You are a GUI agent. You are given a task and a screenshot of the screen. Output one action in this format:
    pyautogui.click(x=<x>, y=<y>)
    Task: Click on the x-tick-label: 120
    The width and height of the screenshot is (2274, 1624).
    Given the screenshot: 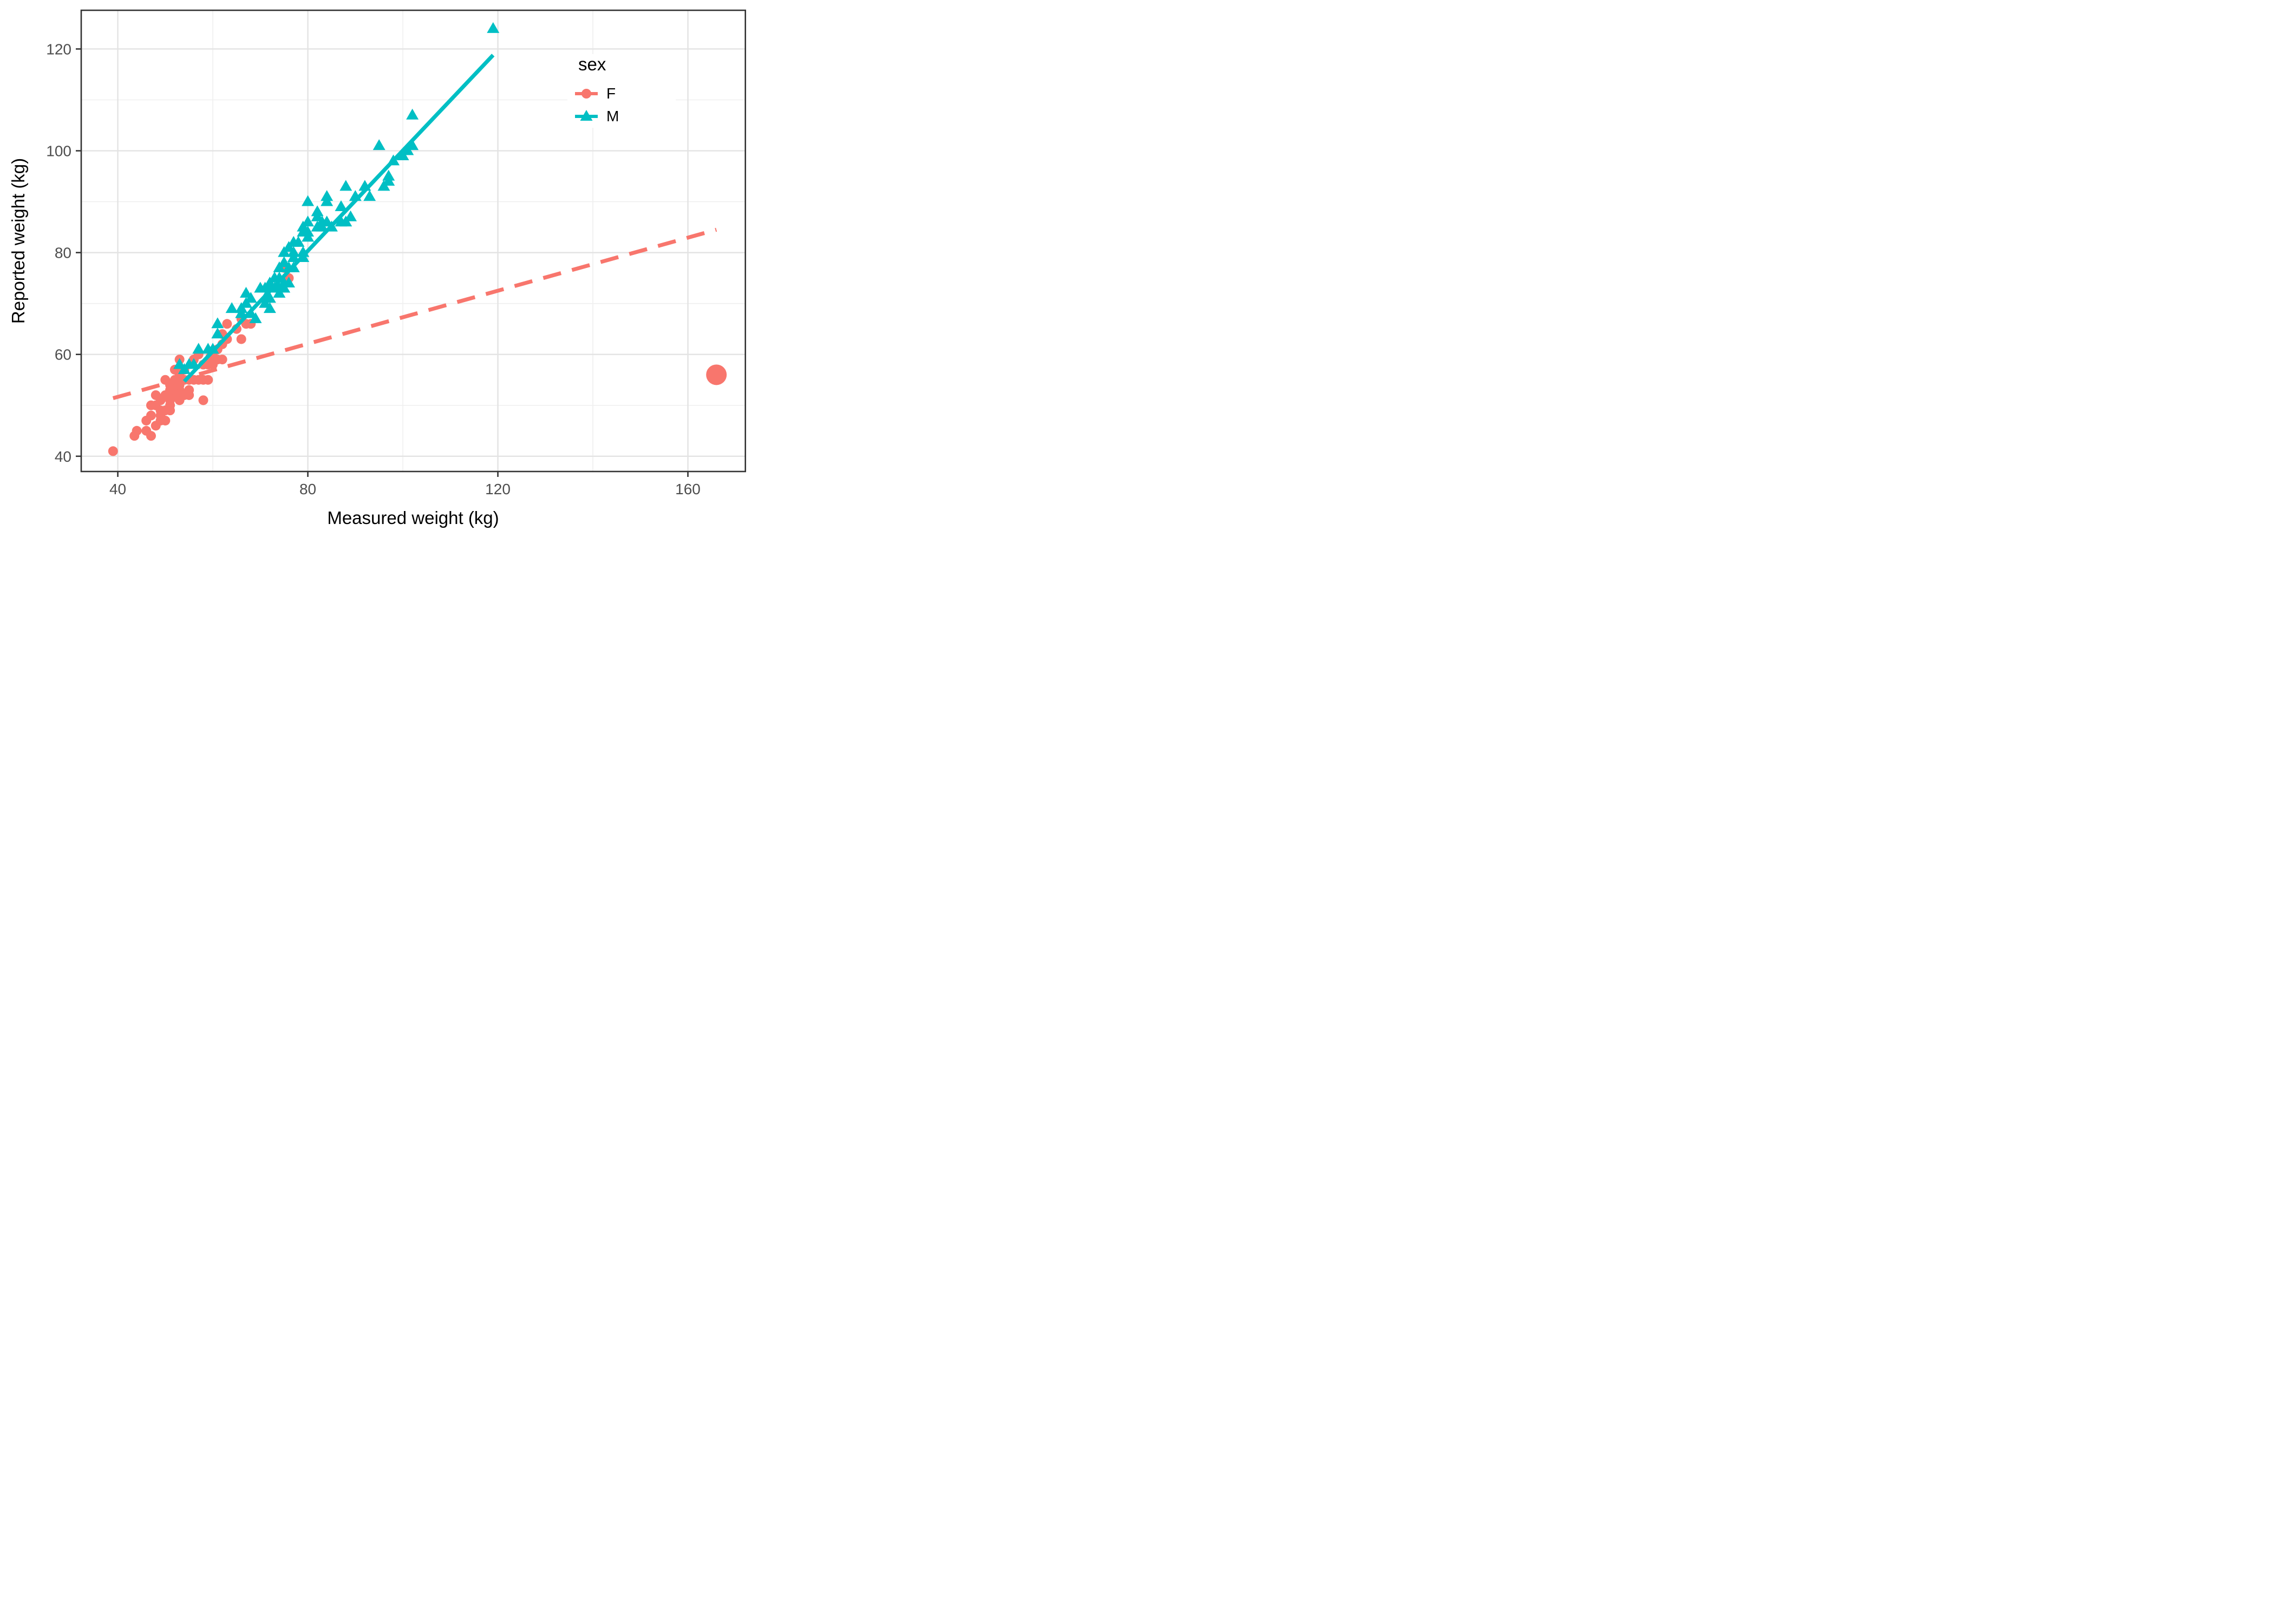 What is the action you would take?
    pyautogui.click(x=498, y=489)
    